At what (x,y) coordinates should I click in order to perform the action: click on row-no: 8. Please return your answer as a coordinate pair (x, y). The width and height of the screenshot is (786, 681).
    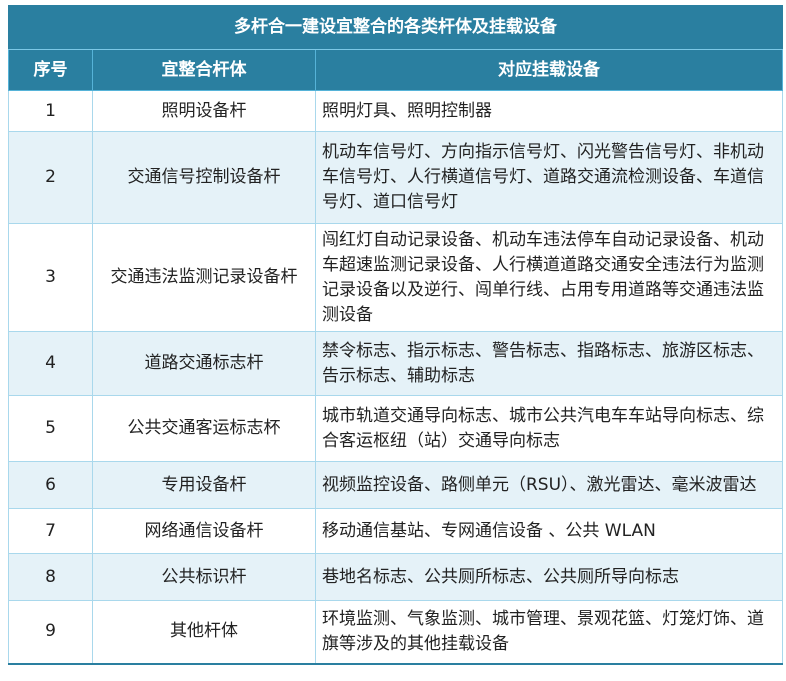
    Looking at the image, I should click on (50, 577).